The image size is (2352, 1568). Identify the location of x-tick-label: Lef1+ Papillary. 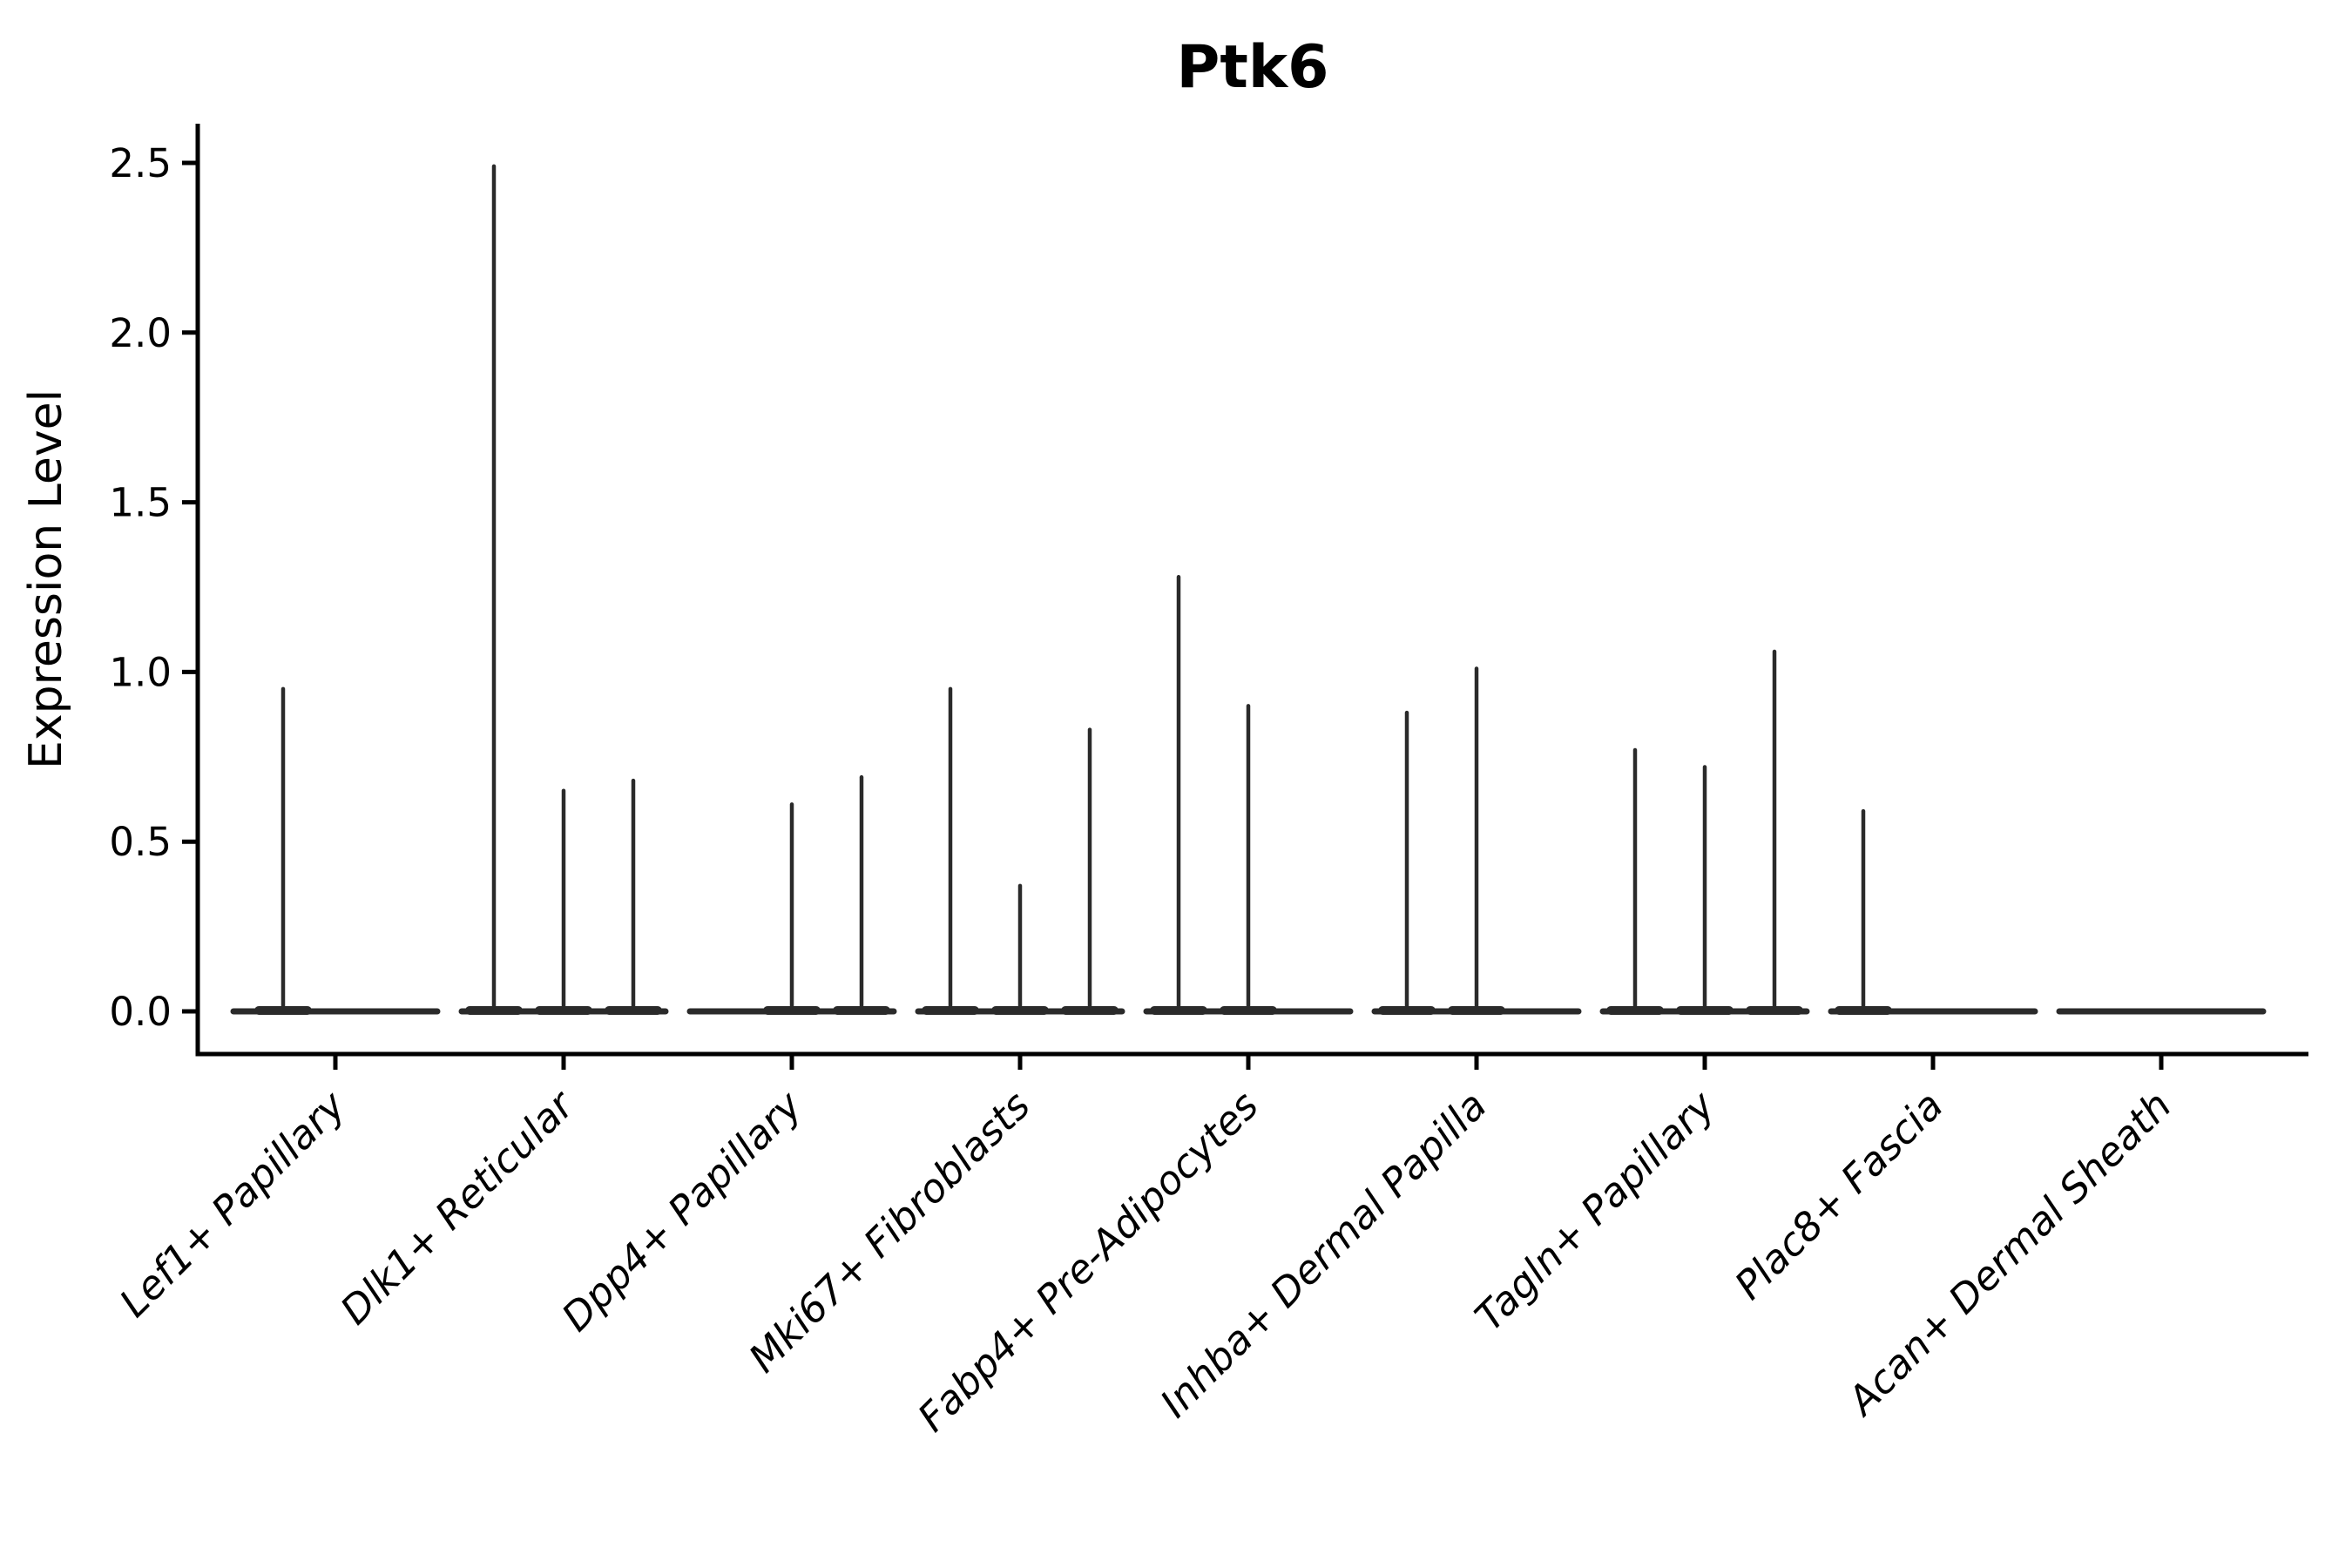
(233, 1203).